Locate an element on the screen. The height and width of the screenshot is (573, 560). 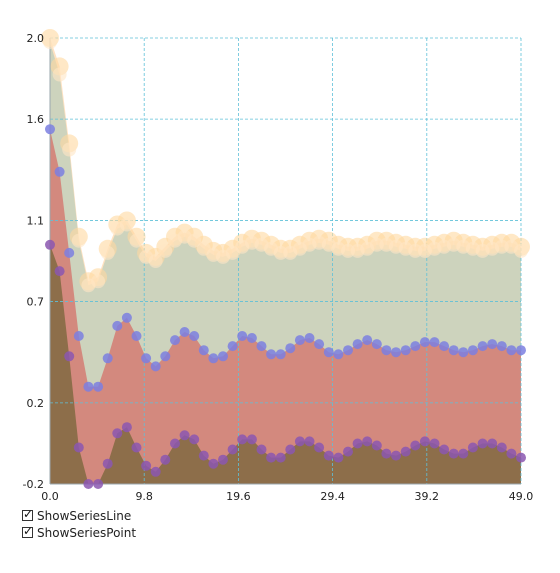
y-tick-label: 2.0 is located at coordinates (36, 38).